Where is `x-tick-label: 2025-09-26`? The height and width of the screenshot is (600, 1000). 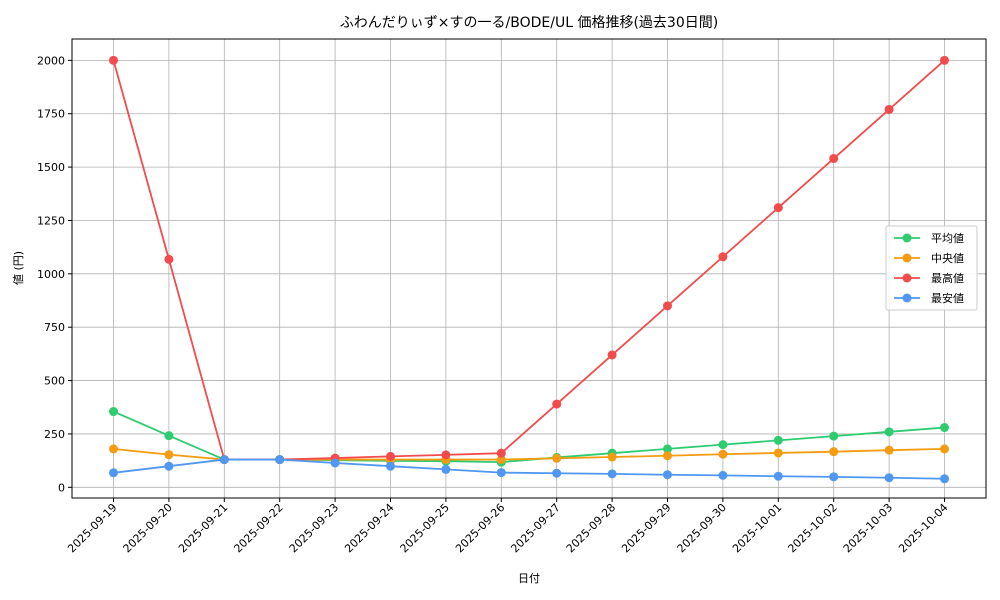 x-tick-label: 2025-09-26 is located at coordinates (480, 528).